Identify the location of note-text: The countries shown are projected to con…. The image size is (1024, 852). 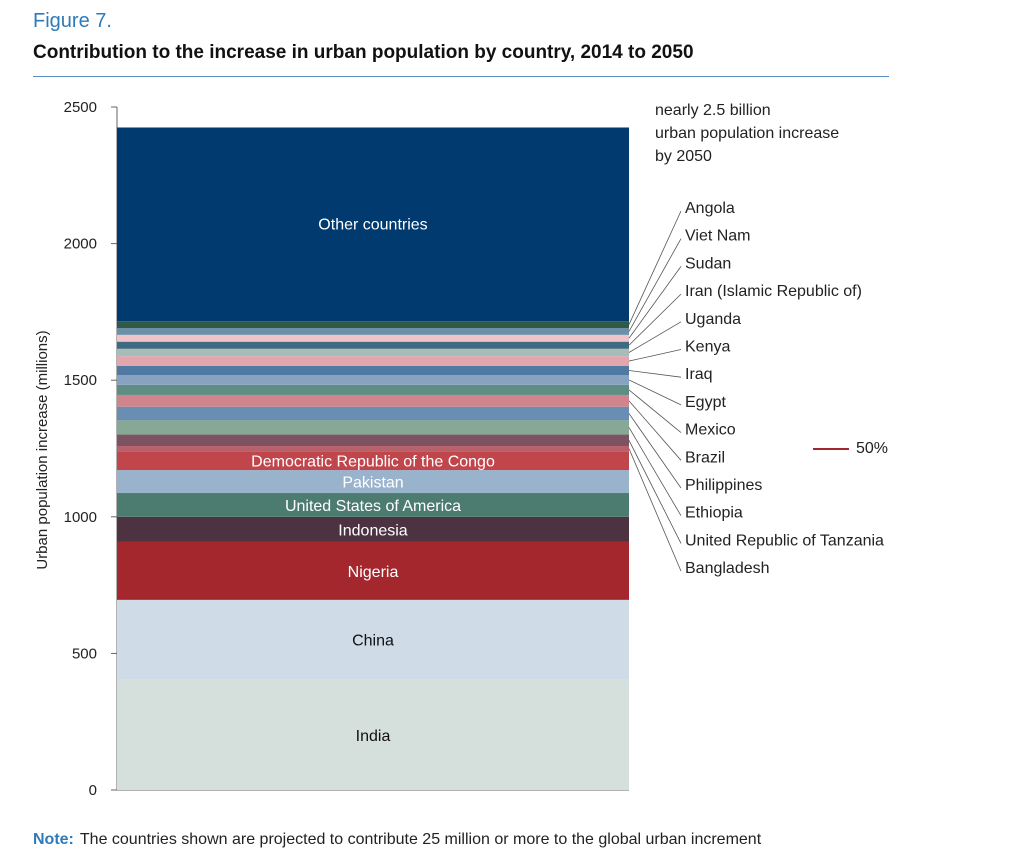
(420, 839).